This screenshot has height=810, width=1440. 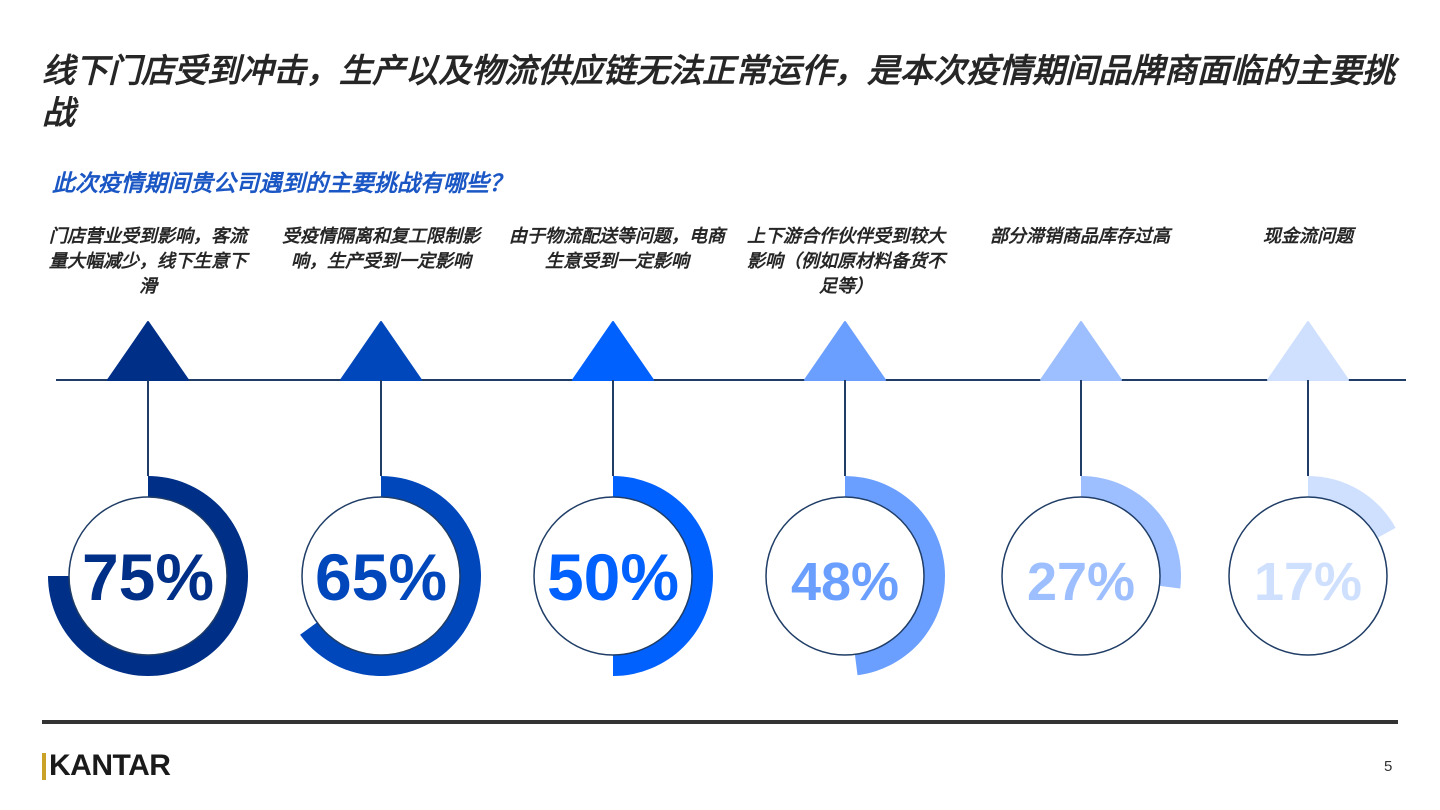 What do you see at coordinates (282, 184) in the screenshot?
I see `survey-question: 此次疫情期间贵公司遇到的主要挑战有哪些？` at bounding box center [282, 184].